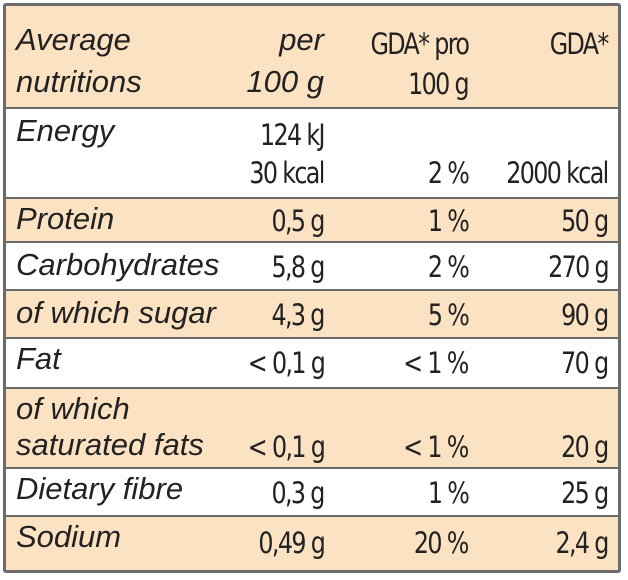 This screenshot has width=628, height=580. What do you see at coordinates (585, 493) in the screenshot?
I see `fibre-gda-value: 25 g` at bounding box center [585, 493].